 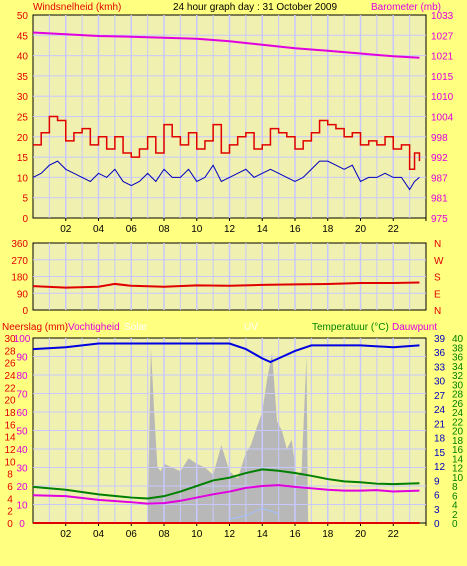 I want to click on rain-tick-label: 22, so click(x=10, y=388).